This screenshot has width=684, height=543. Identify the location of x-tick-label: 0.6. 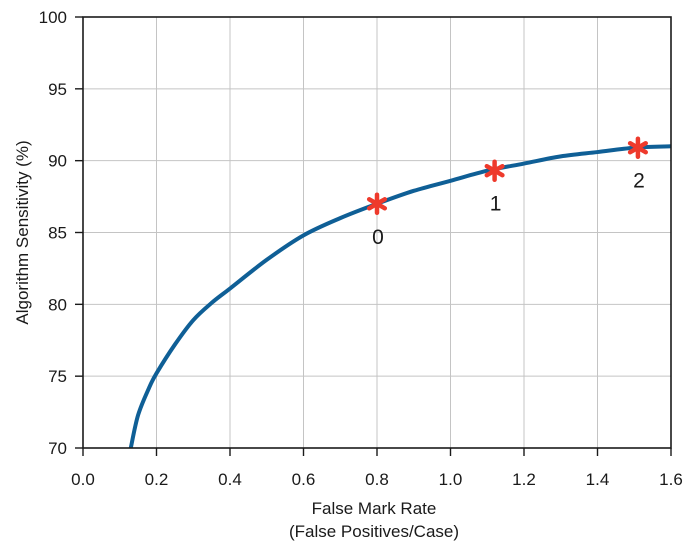
(304, 479).